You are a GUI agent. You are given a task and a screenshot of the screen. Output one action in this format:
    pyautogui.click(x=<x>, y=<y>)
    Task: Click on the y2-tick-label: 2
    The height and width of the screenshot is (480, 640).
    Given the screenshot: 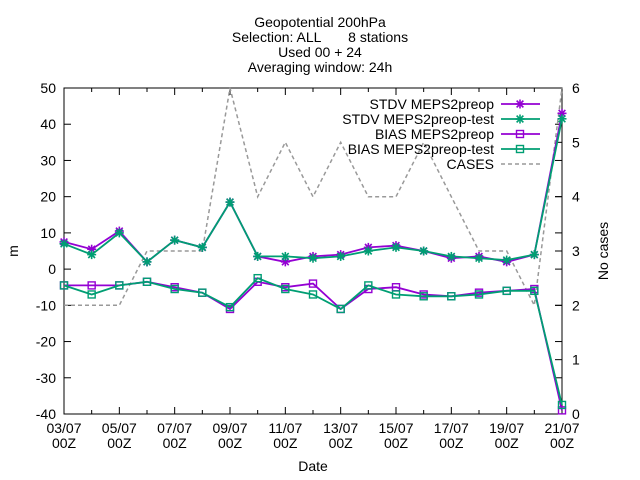 What is the action you would take?
    pyautogui.click(x=576, y=305)
    